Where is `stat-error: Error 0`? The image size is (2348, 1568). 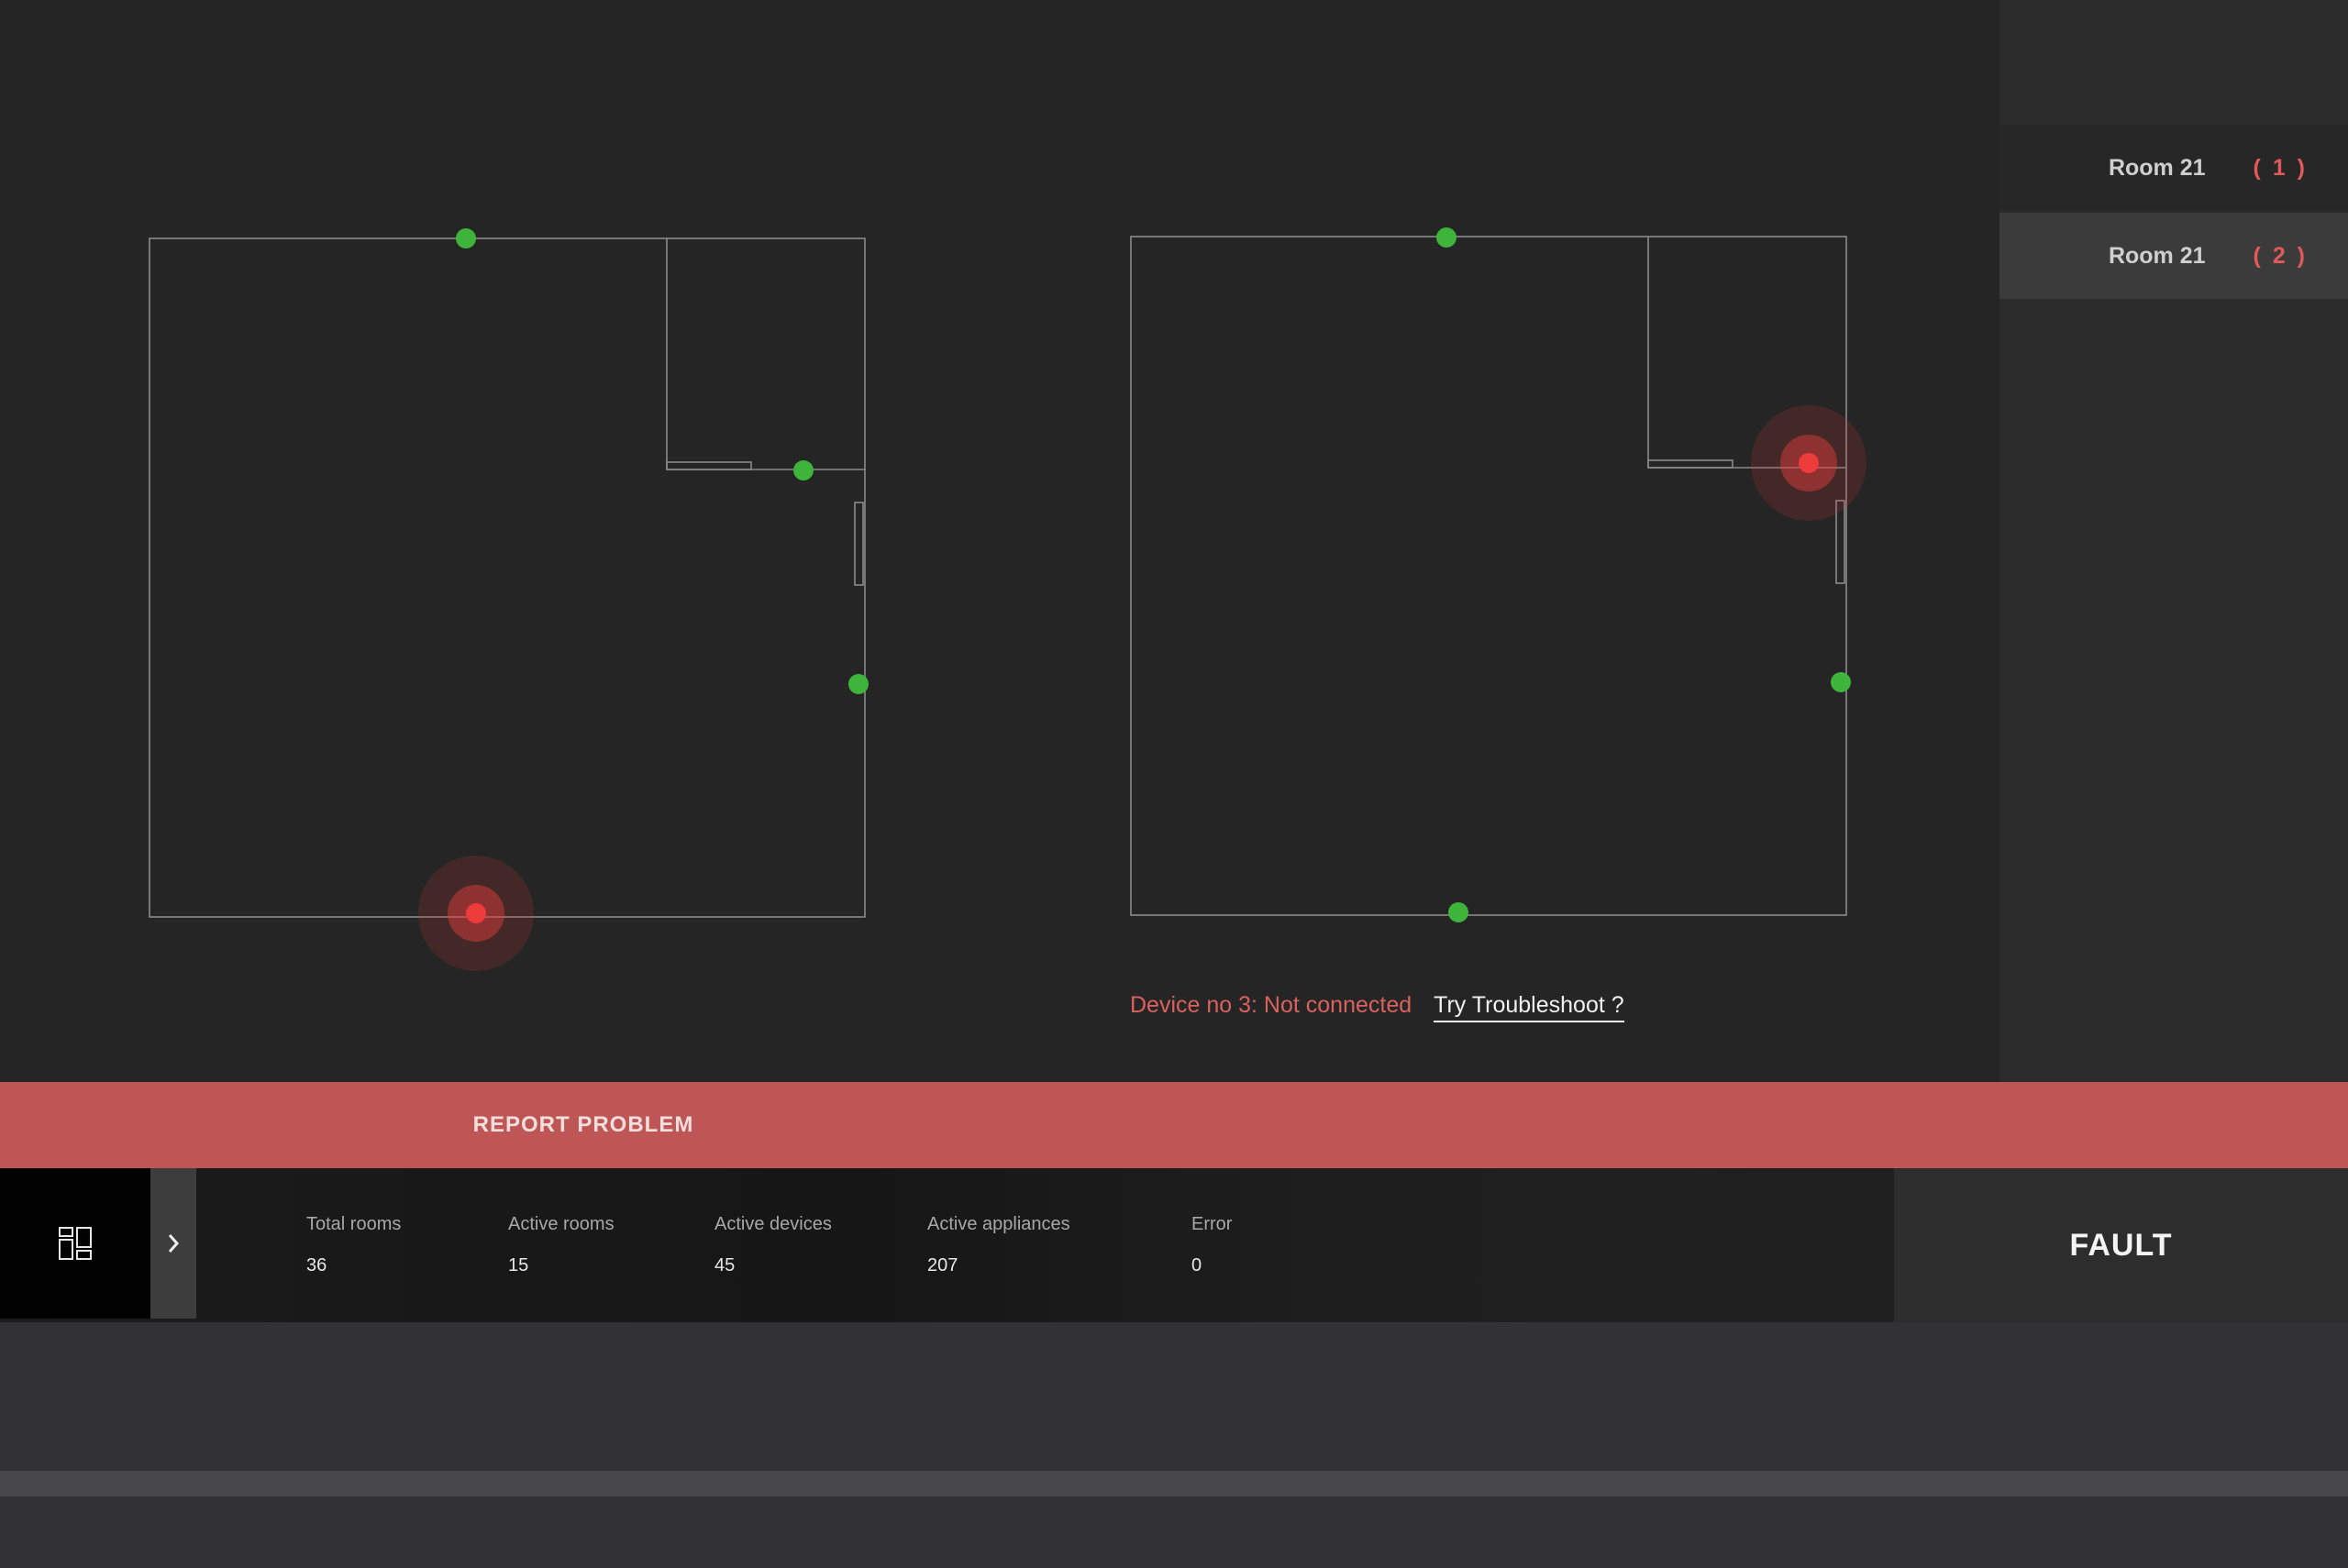 stat-error: Error 0 is located at coordinates (1211, 1245).